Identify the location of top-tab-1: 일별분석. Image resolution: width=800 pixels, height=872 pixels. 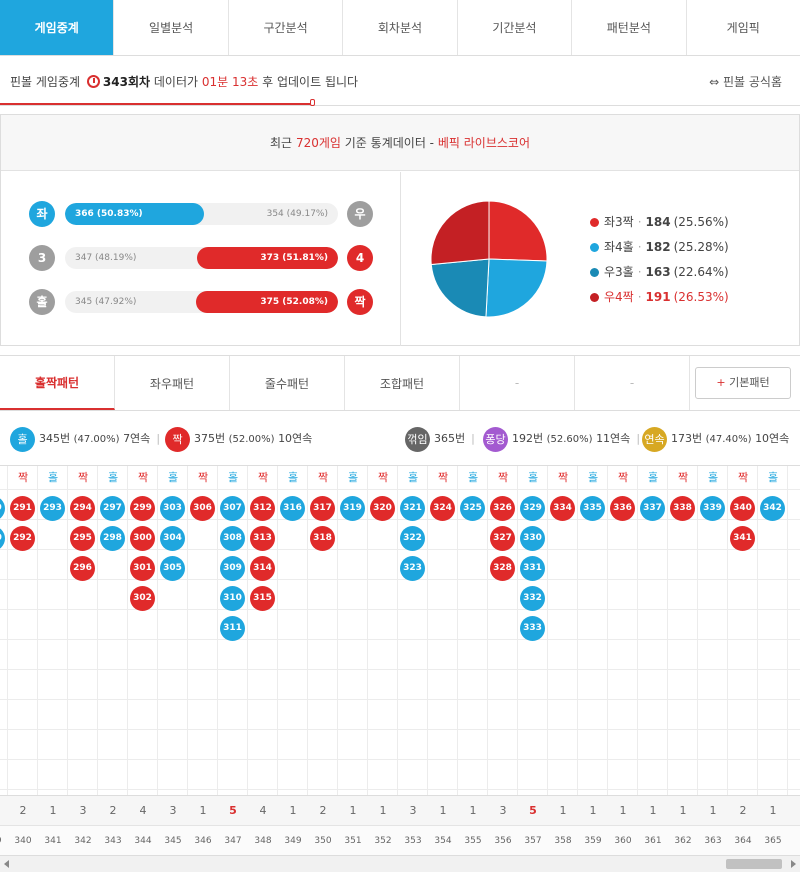
(171, 27).